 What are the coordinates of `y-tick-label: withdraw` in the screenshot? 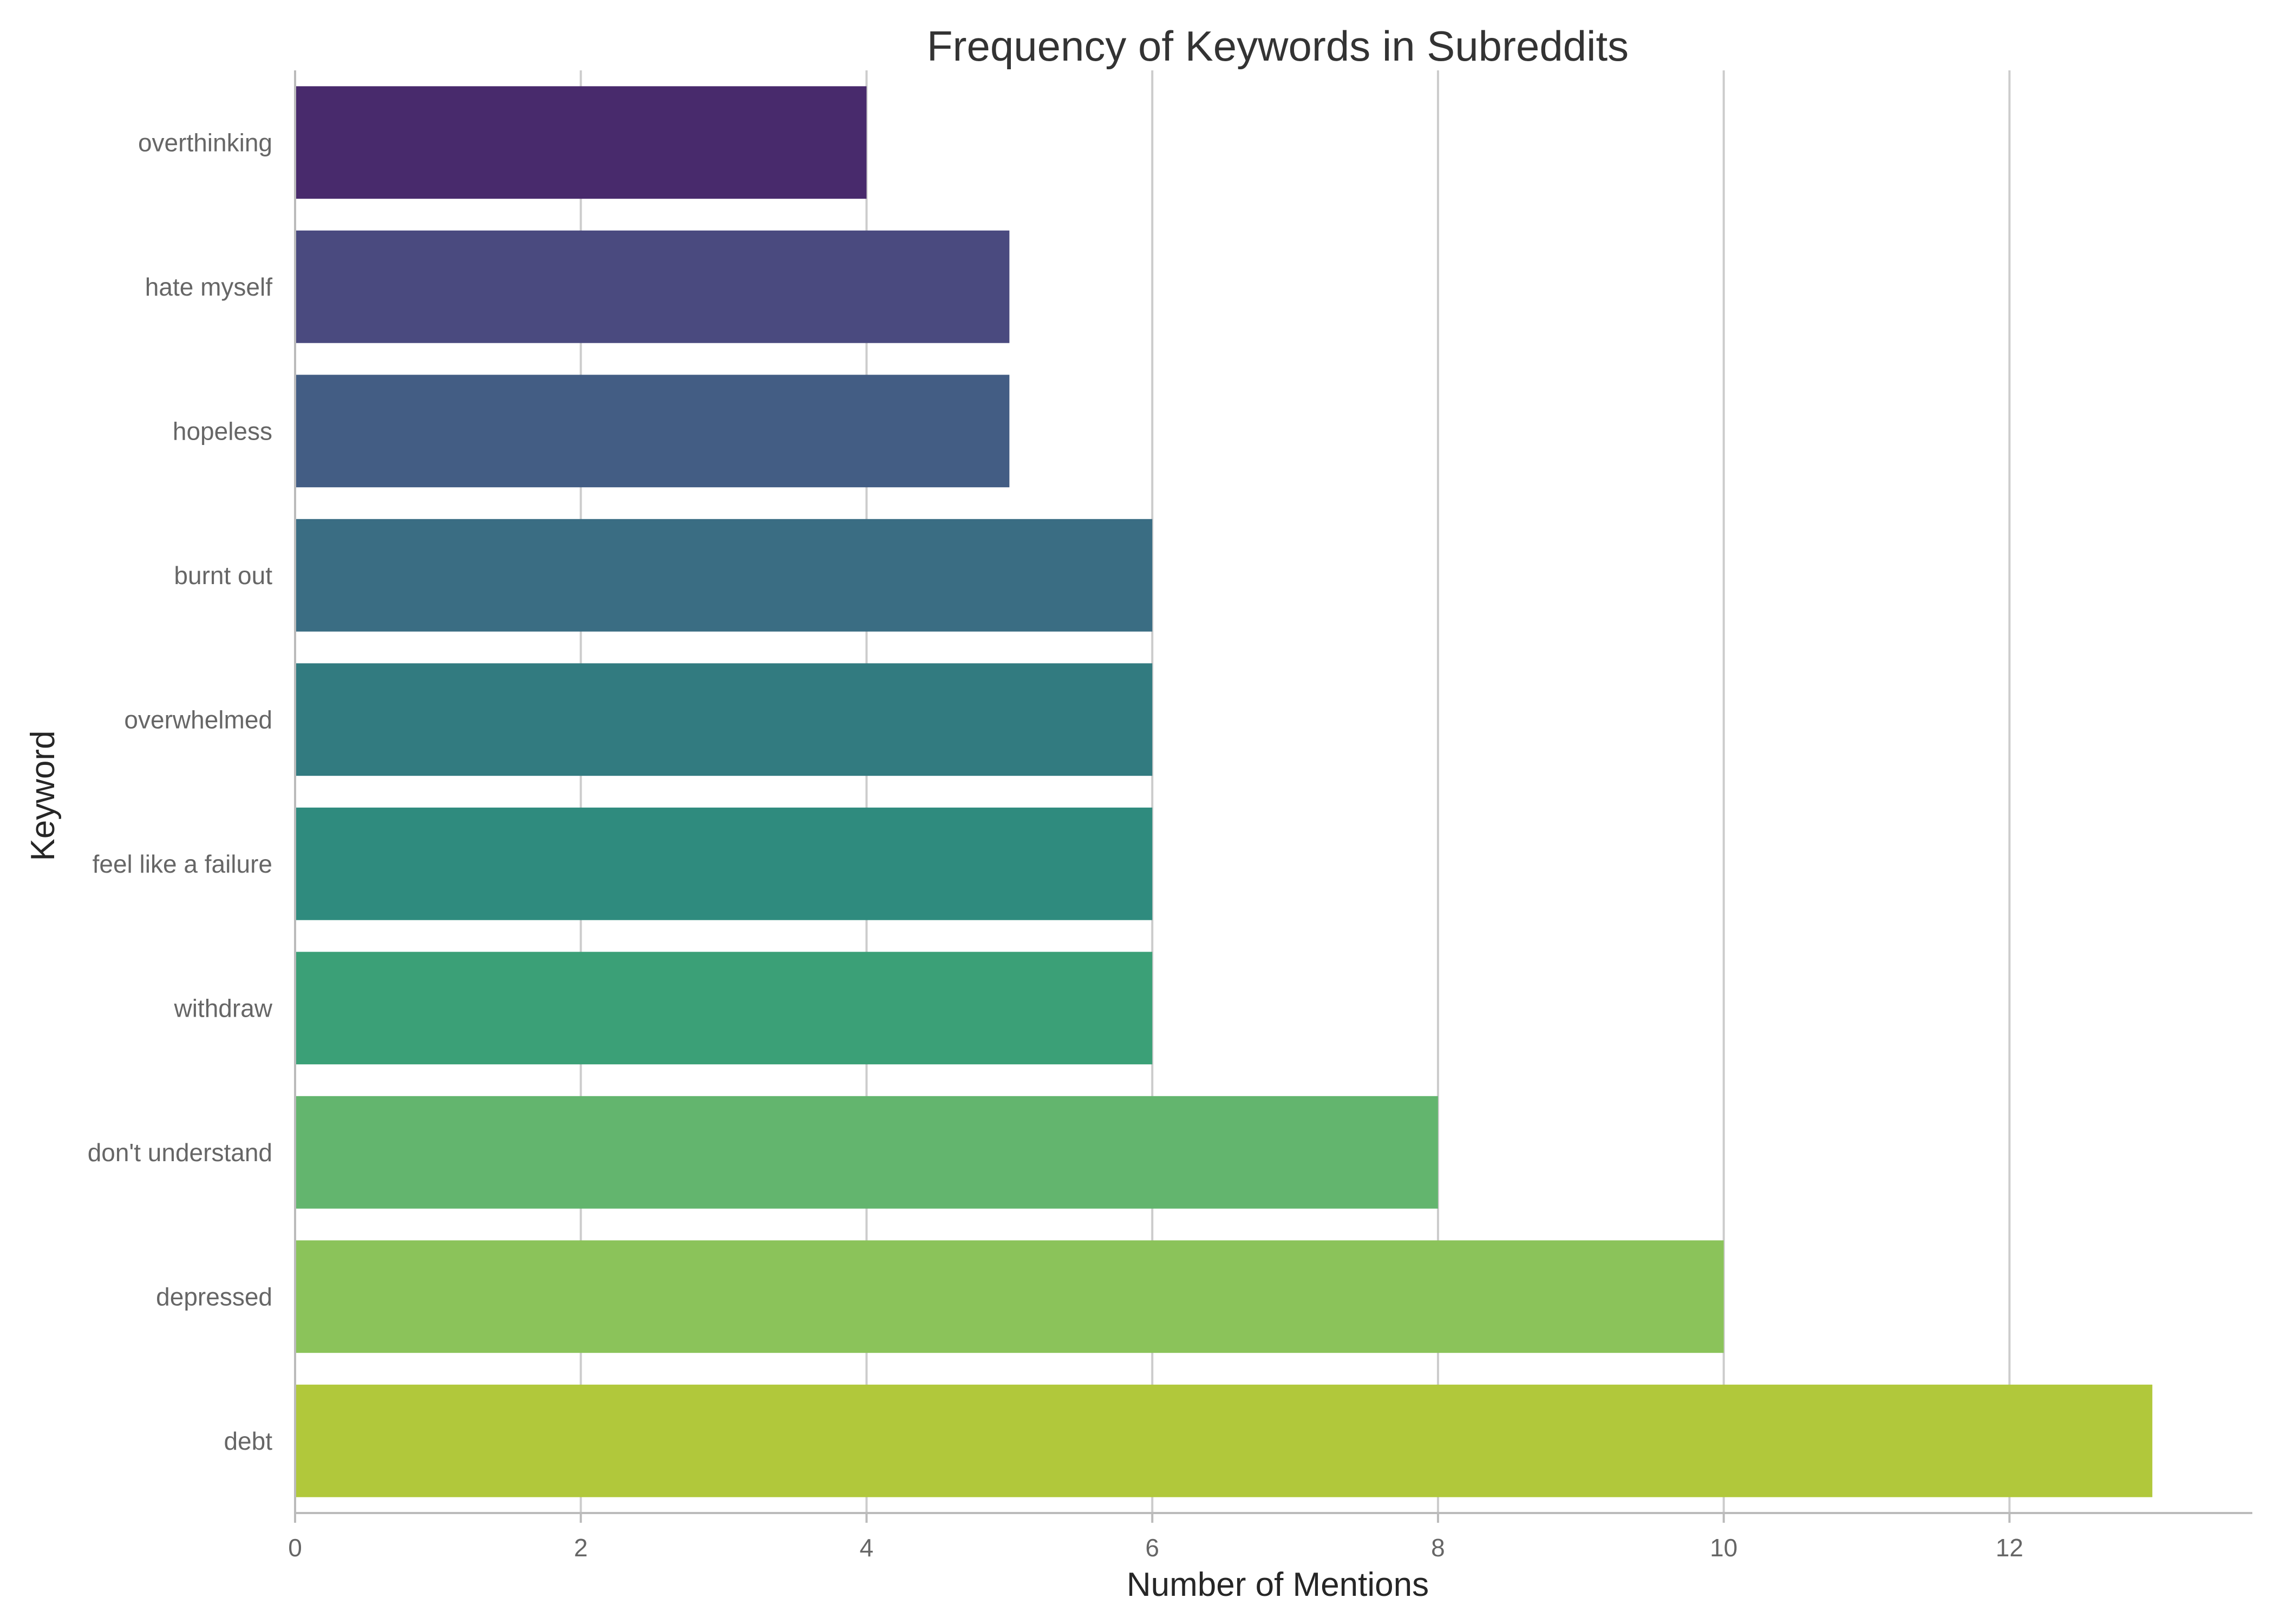 It's located at (223, 1008).